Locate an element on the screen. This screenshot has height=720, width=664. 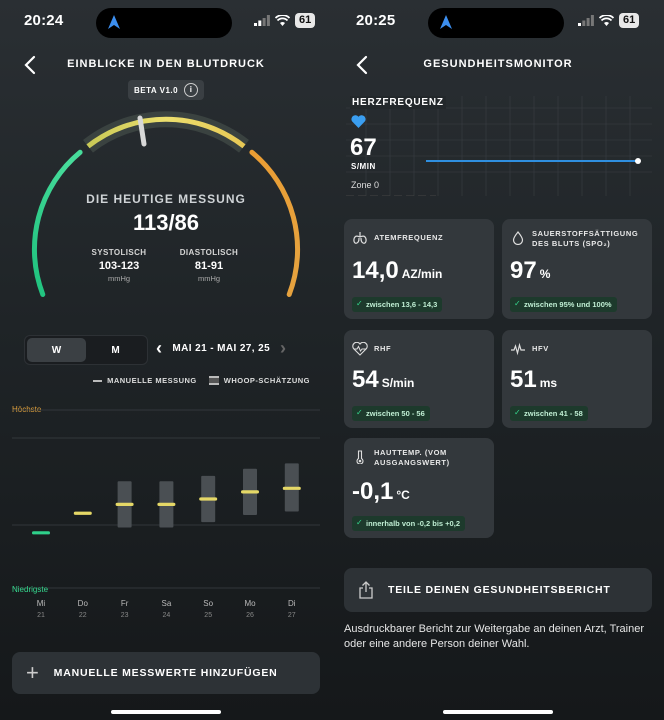
card-value-number: 54 is located at coordinates (365, 379).